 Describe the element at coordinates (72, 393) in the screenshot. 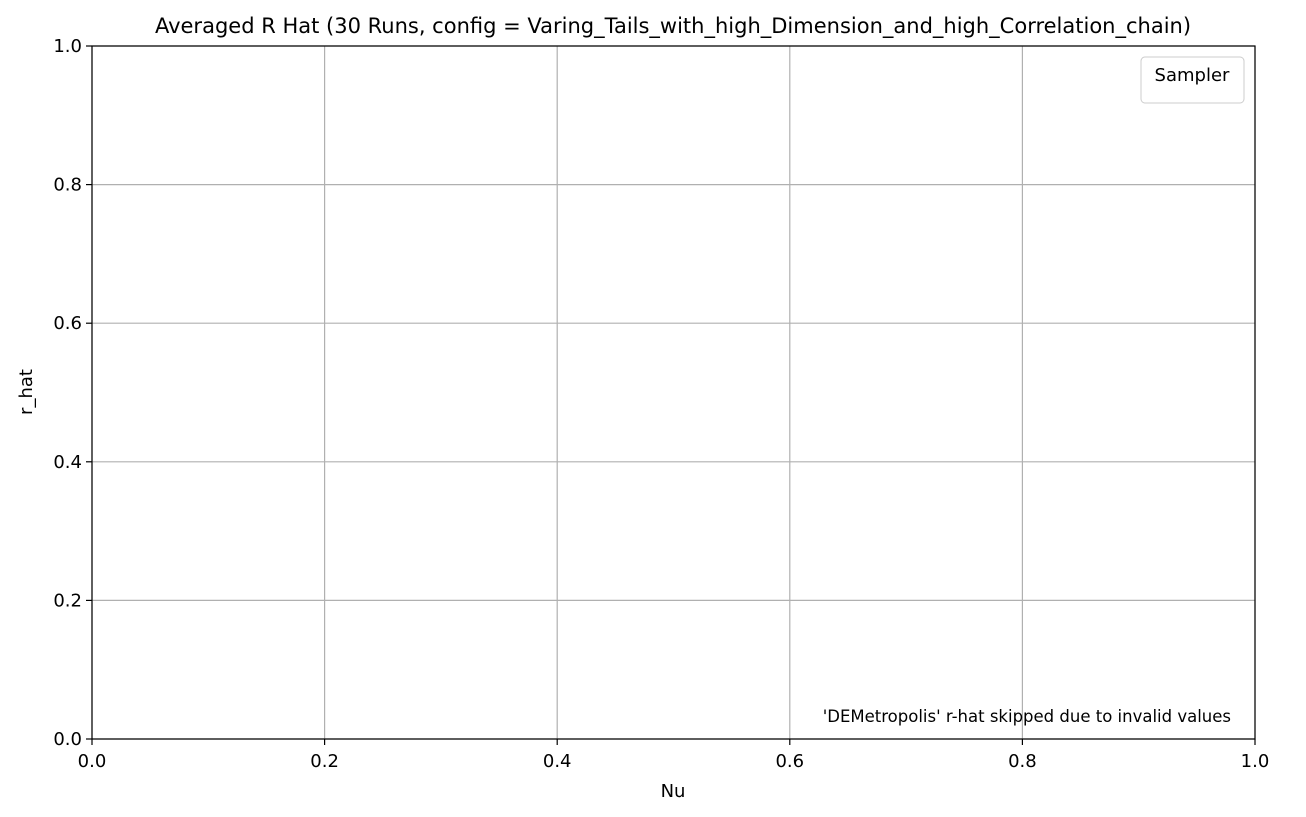

I see `y-axis-ticks: 0.0 0.2 0.4 0.6 0.8 1.0` at that location.